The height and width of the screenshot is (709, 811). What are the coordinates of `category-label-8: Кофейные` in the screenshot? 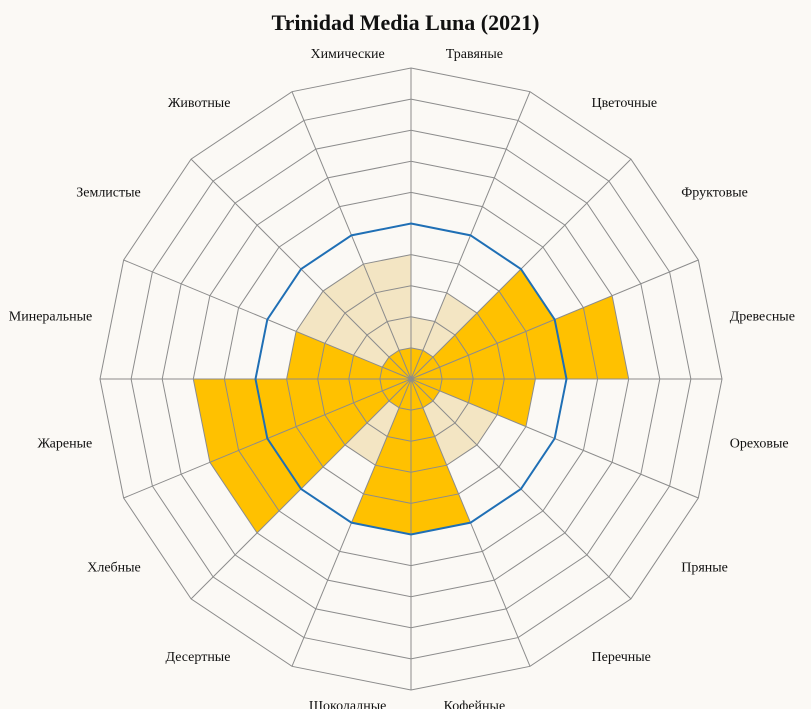 It's located at (475, 704).